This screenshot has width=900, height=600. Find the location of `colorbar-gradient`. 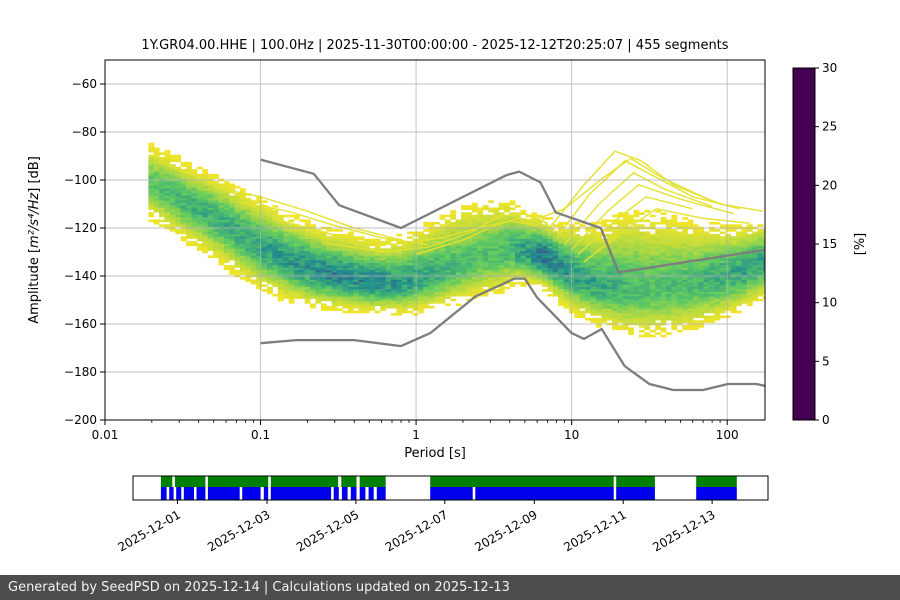

colorbar-gradient is located at coordinates (804, 244).